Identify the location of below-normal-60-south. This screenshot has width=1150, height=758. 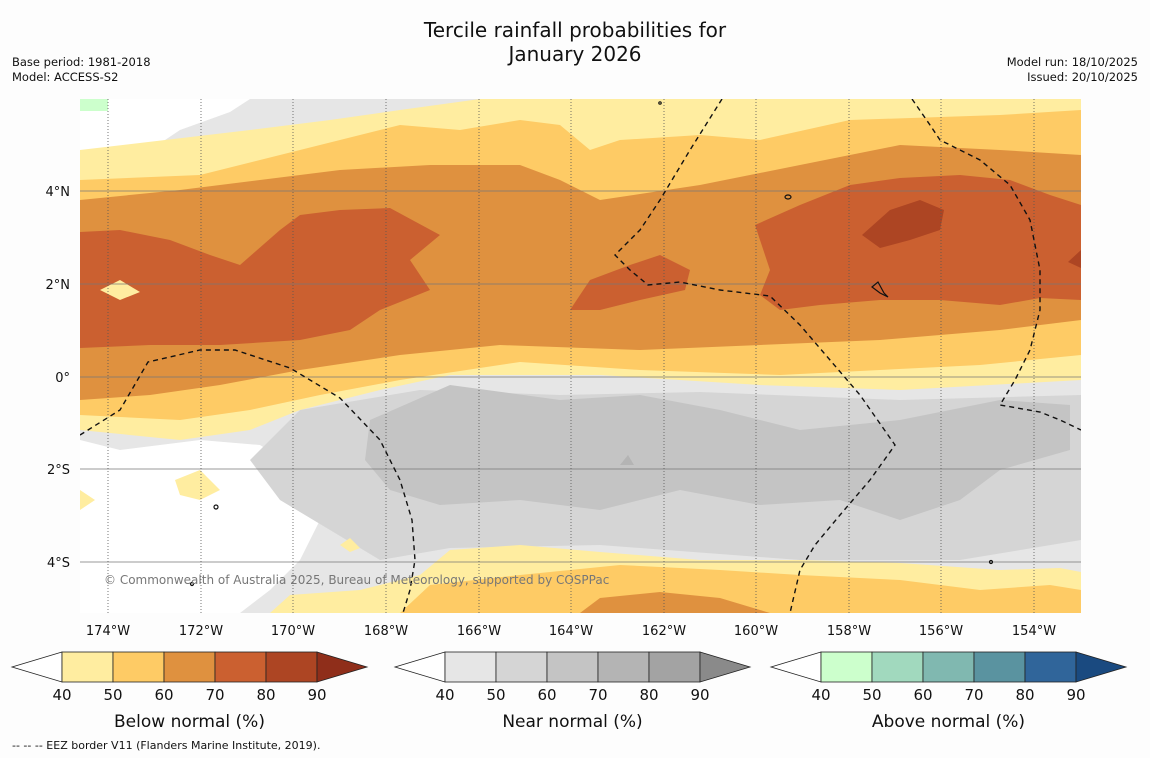
(675, 602).